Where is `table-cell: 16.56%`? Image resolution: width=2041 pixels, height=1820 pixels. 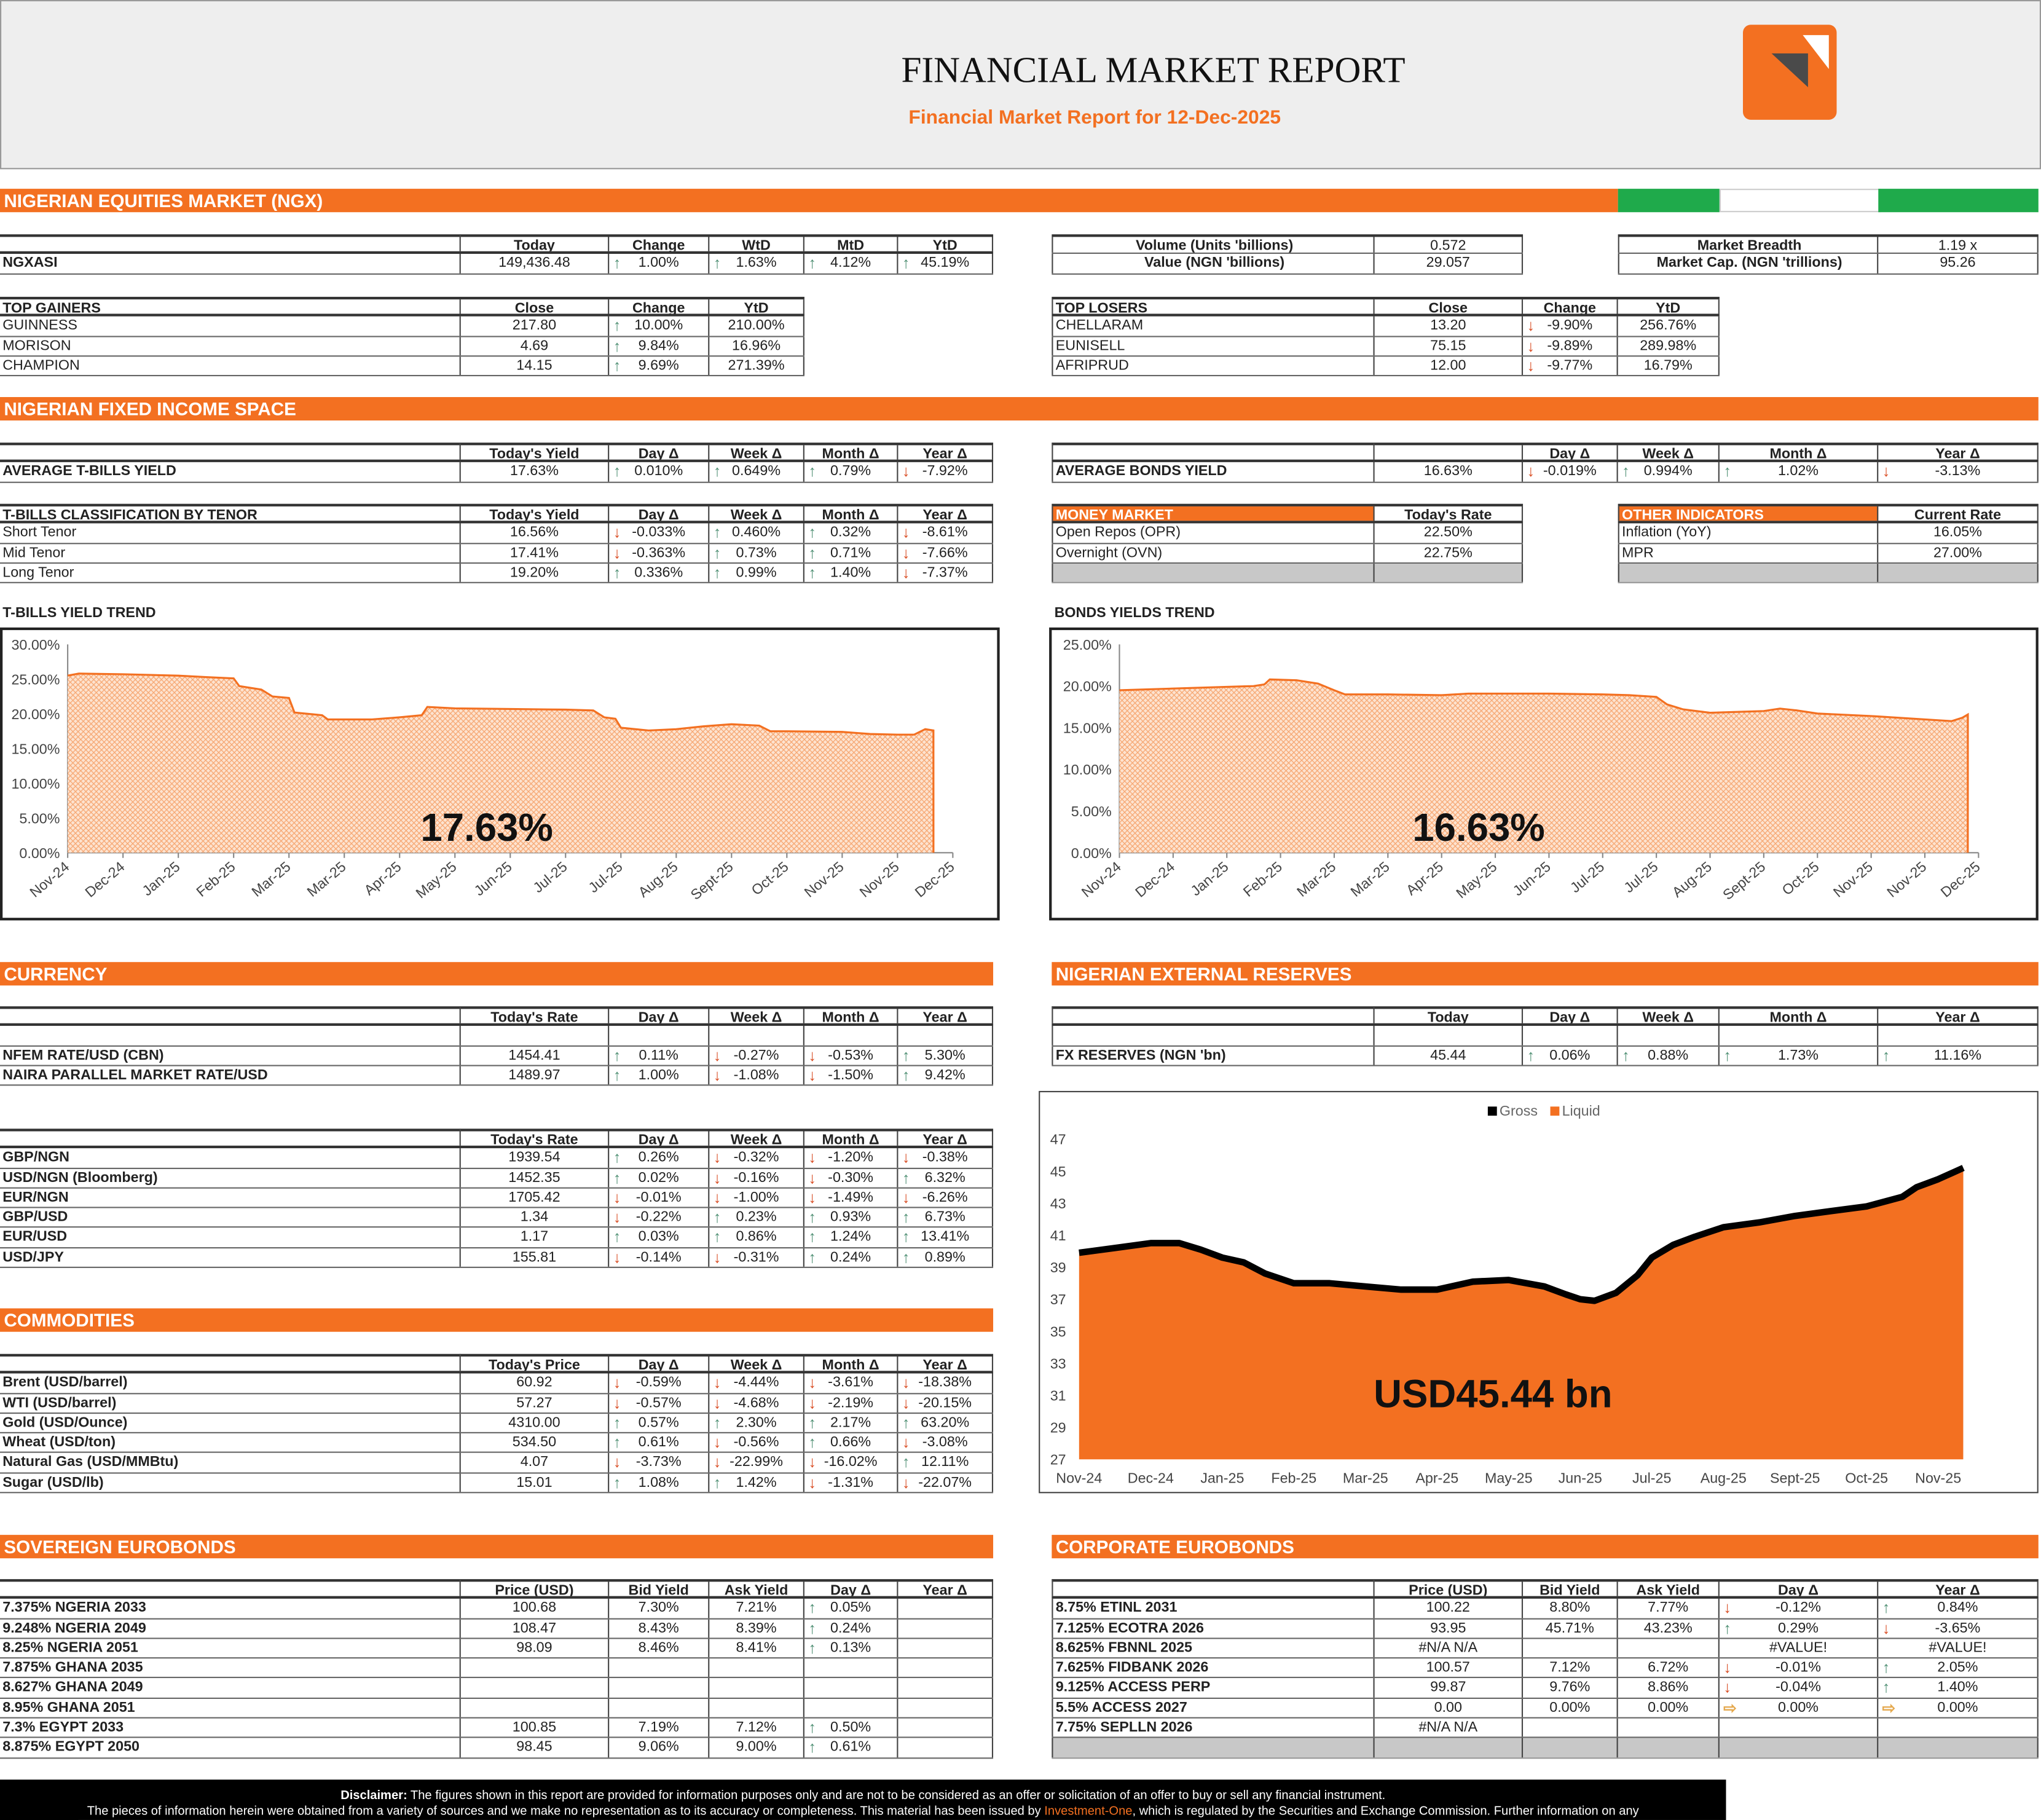
table-cell: 16.56% is located at coordinates (535, 533).